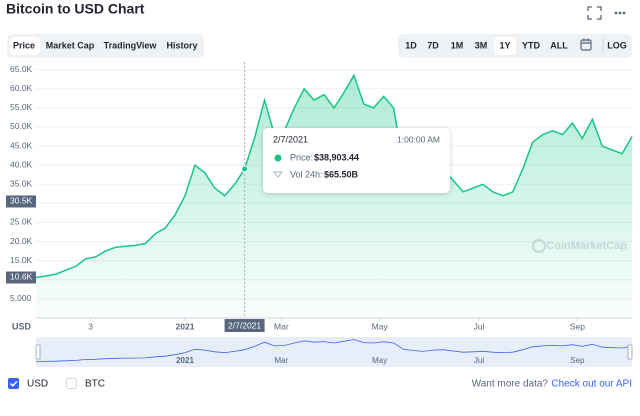 This screenshot has height=416, width=640. Describe the element at coordinates (290, 139) in the screenshot. I see `tooltip-date: 2/7/2021` at that location.